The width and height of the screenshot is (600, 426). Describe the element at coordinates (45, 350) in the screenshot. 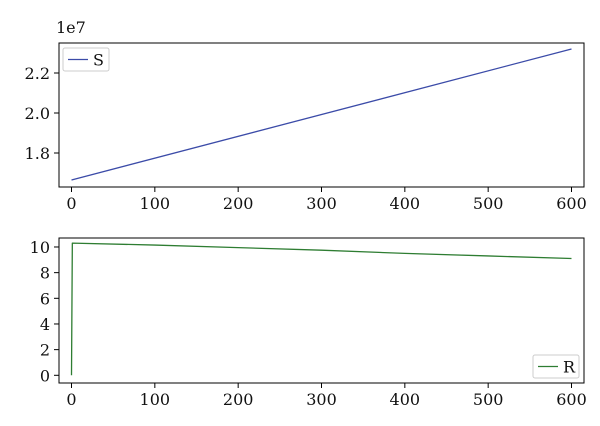

I see `y-tick-label: 2` at that location.